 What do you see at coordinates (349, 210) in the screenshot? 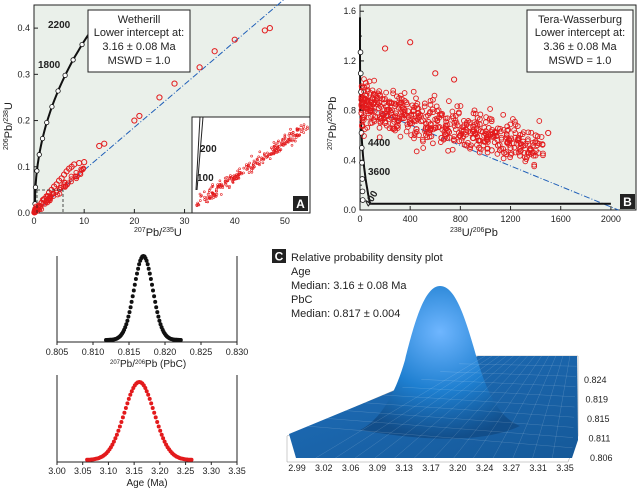
I see `panel-b-y-tick-label: 0.0` at bounding box center [349, 210].